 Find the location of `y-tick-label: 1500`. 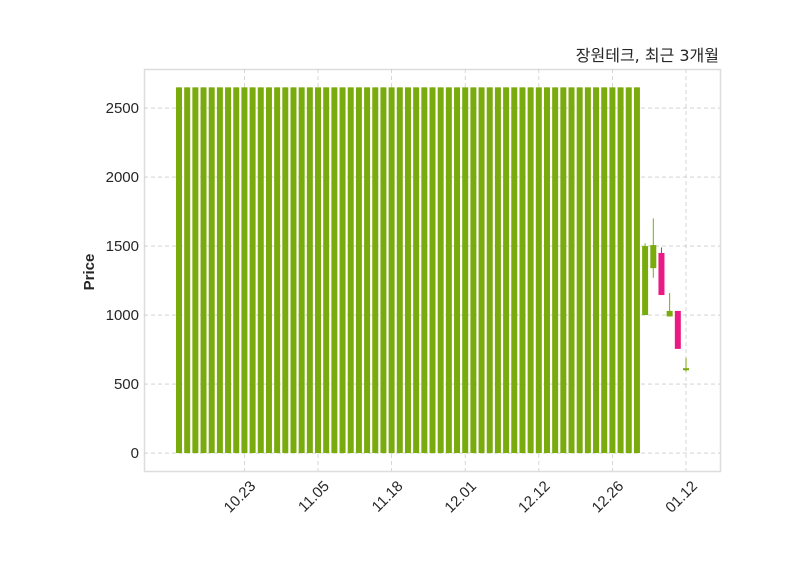

y-tick-label: 1500 is located at coordinates (122, 246).